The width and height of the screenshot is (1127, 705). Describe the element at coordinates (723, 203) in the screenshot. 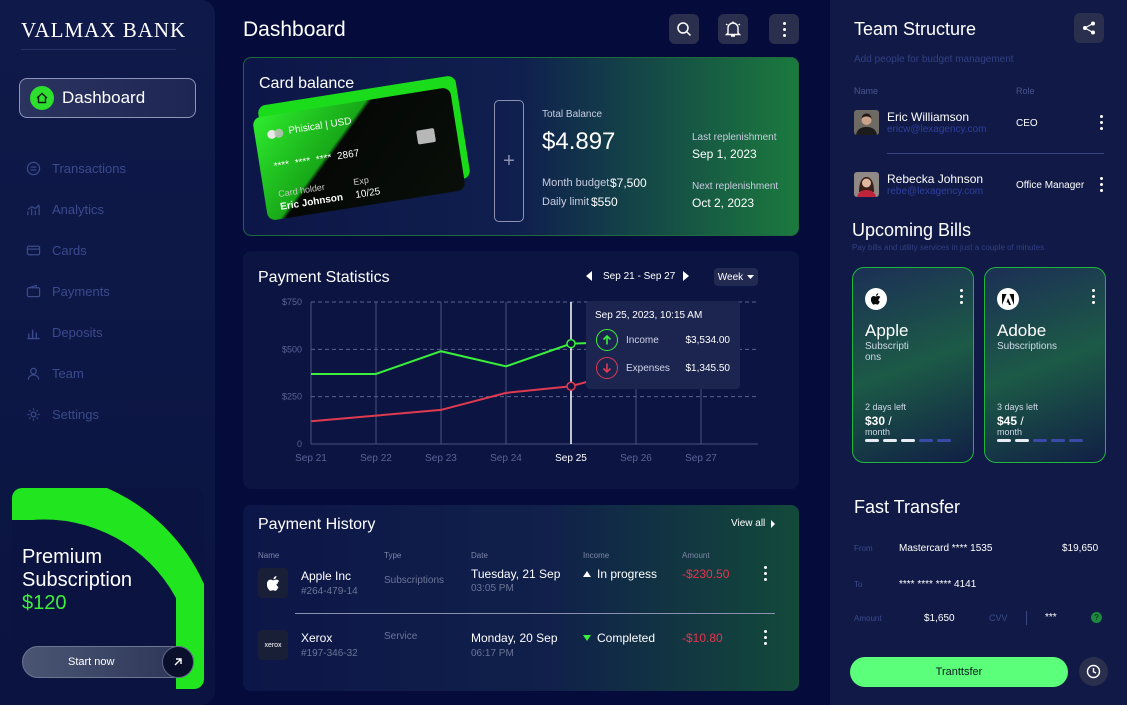

I see `next-replenishment: Oct 2, 2023` at that location.